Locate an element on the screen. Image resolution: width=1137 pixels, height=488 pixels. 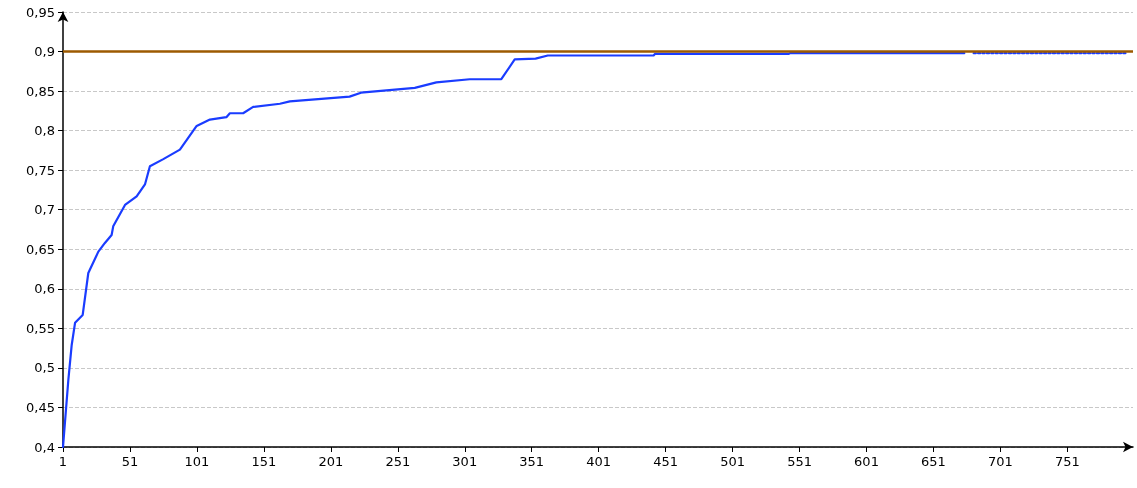
x-tick-label: 351 is located at coordinates (532, 461).